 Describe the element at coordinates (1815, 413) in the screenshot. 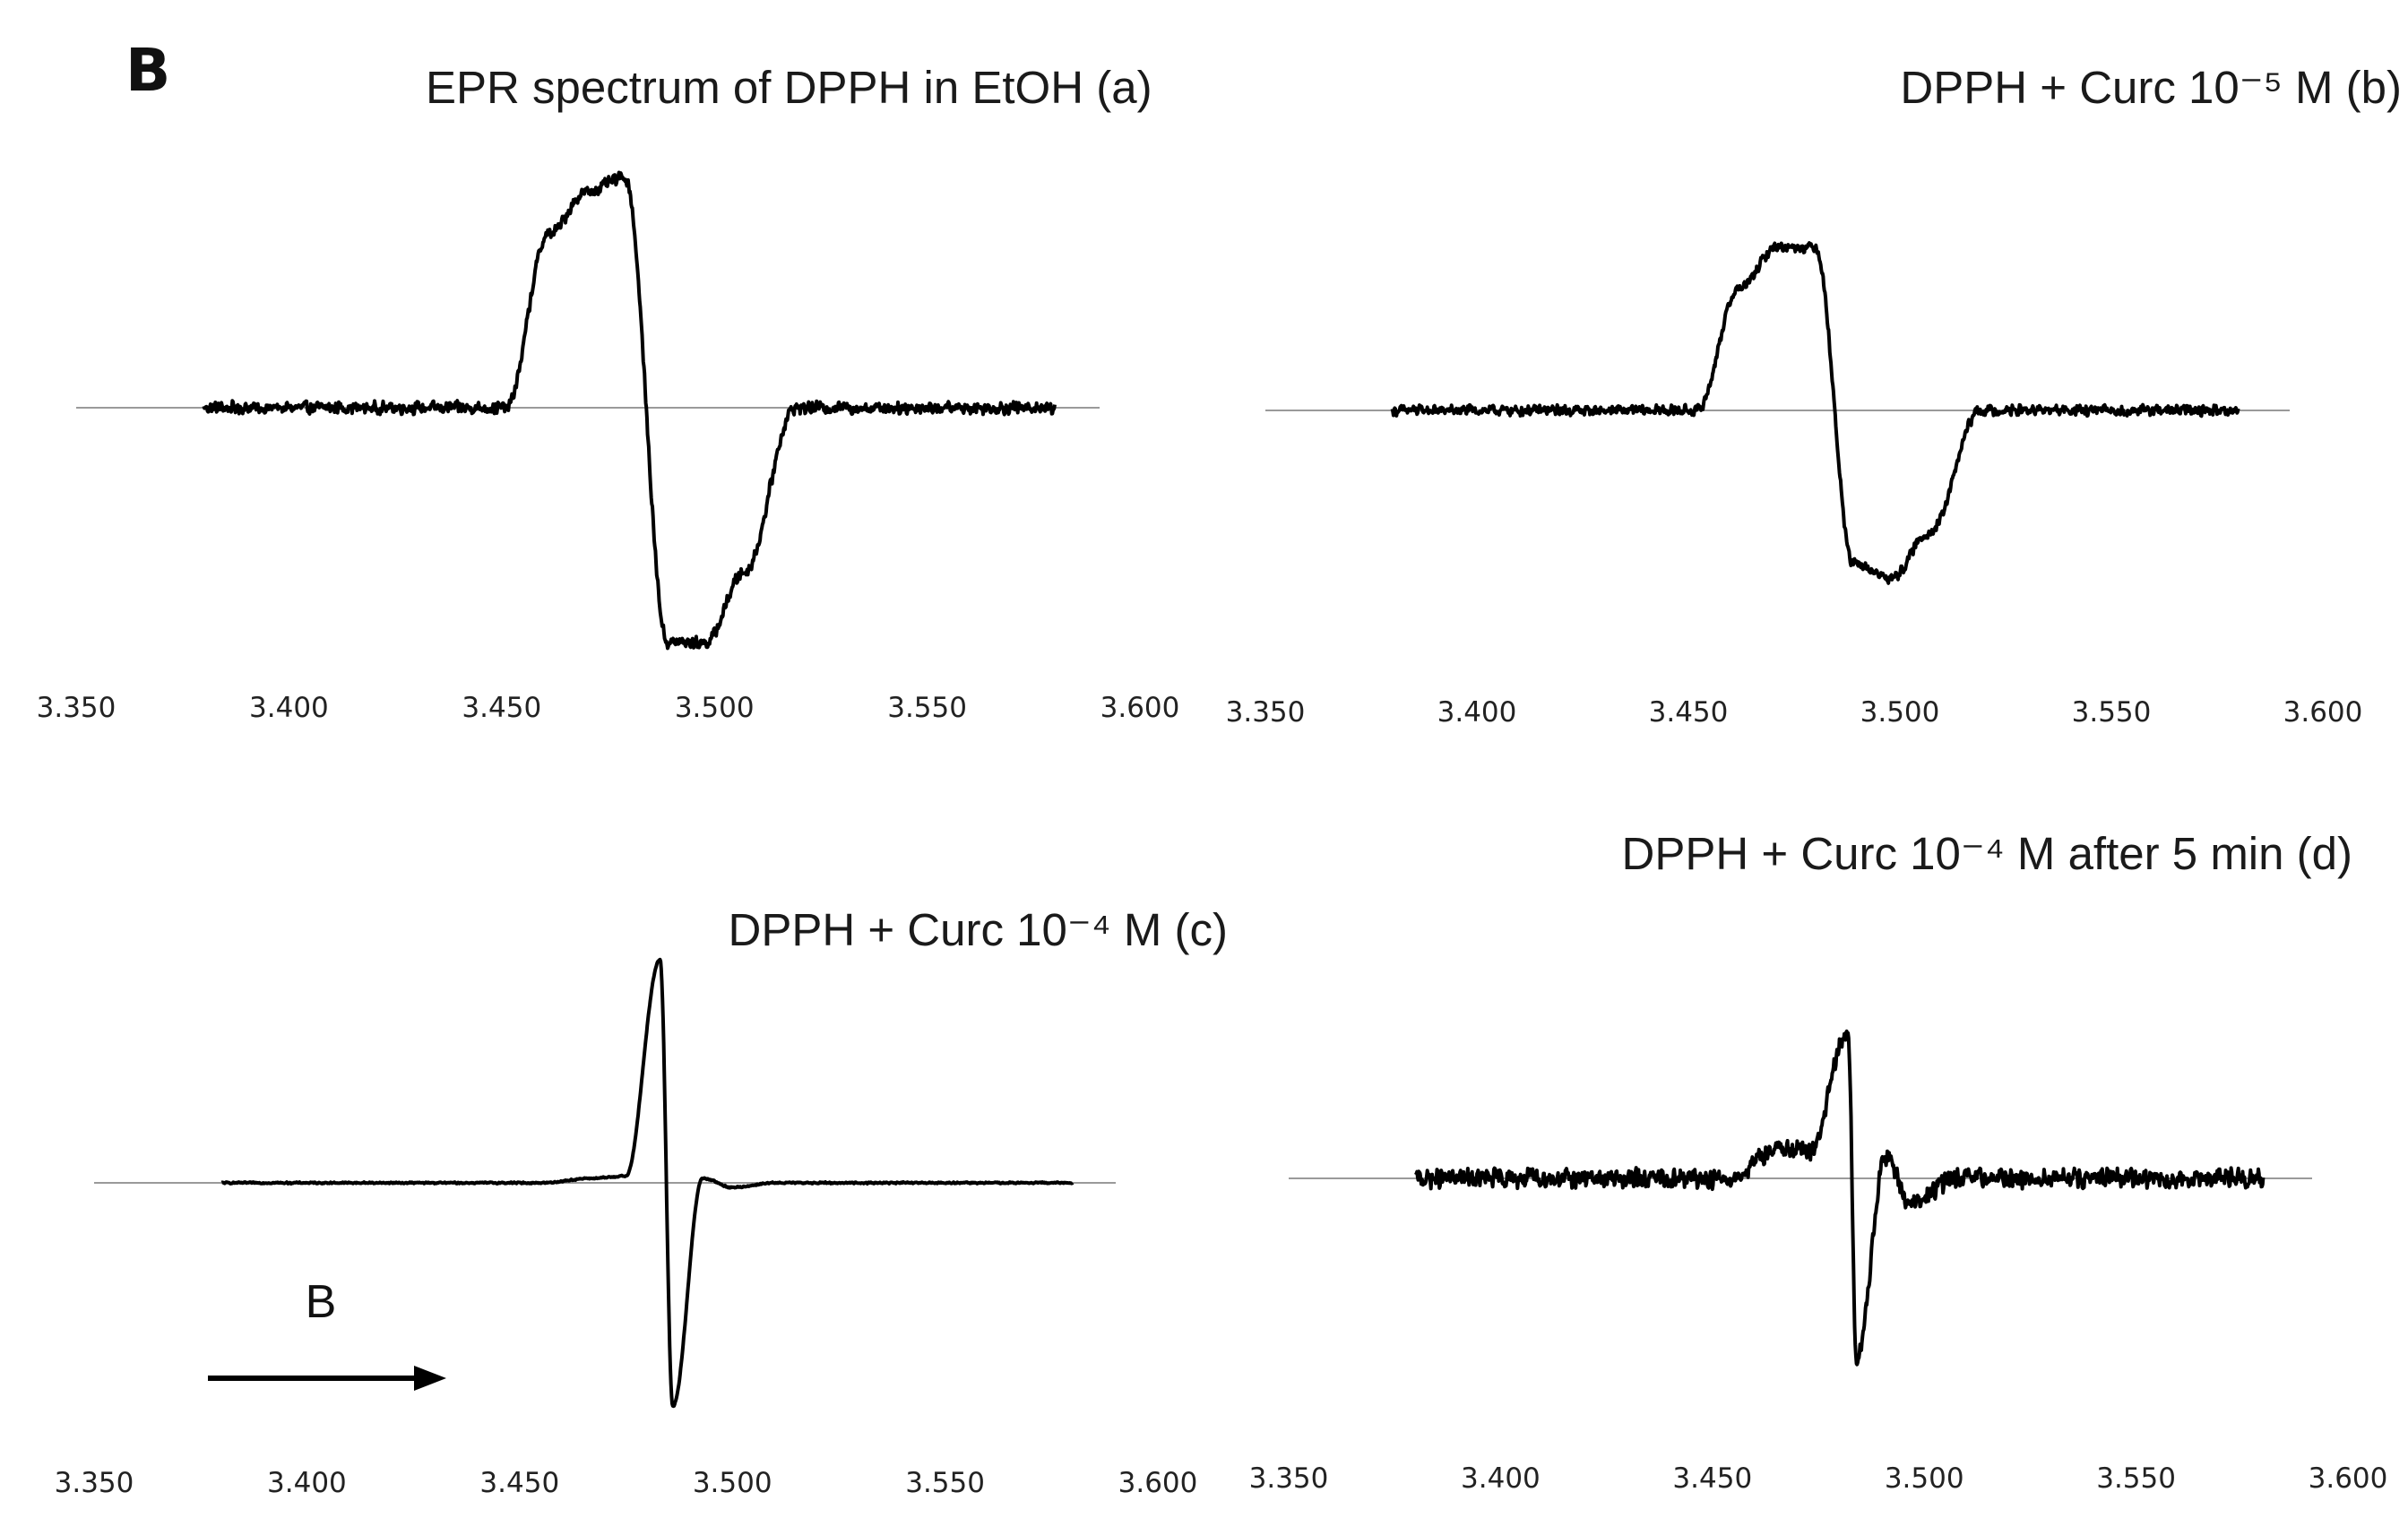

I see `panel-b-spectrum-line` at that location.